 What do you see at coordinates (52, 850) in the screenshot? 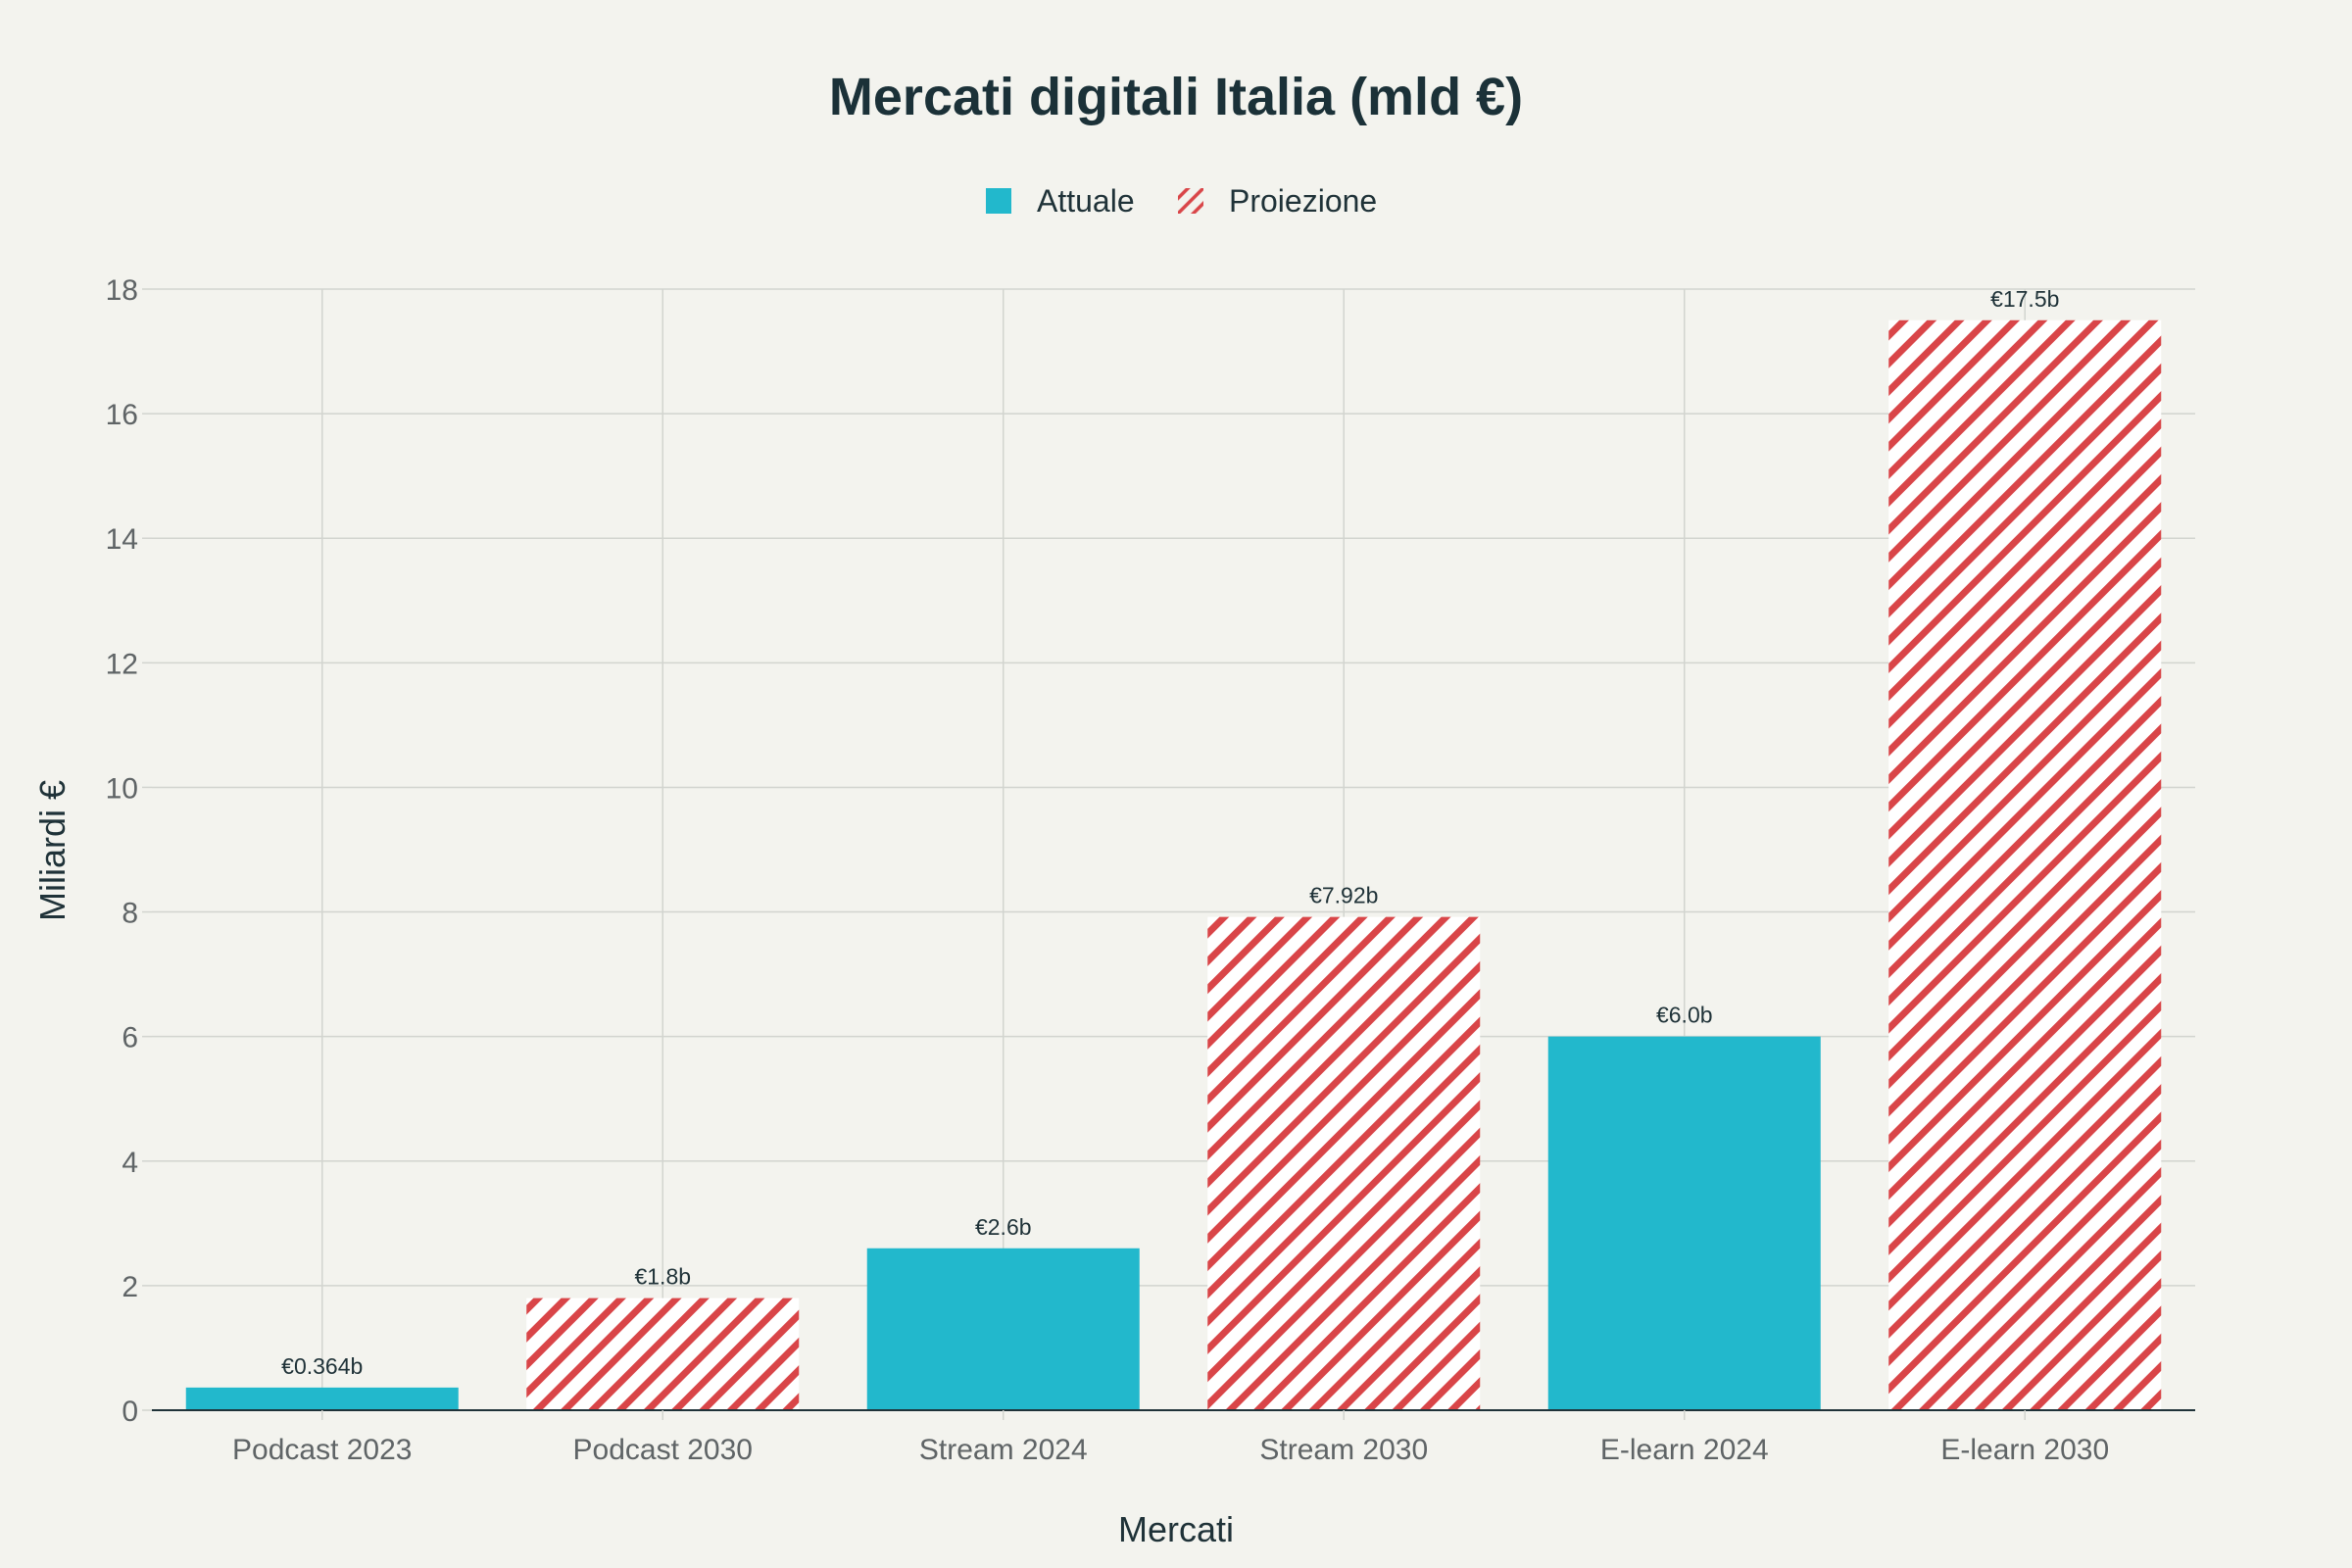
I see `y-axis-title: Miliardi €` at bounding box center [52, 850].